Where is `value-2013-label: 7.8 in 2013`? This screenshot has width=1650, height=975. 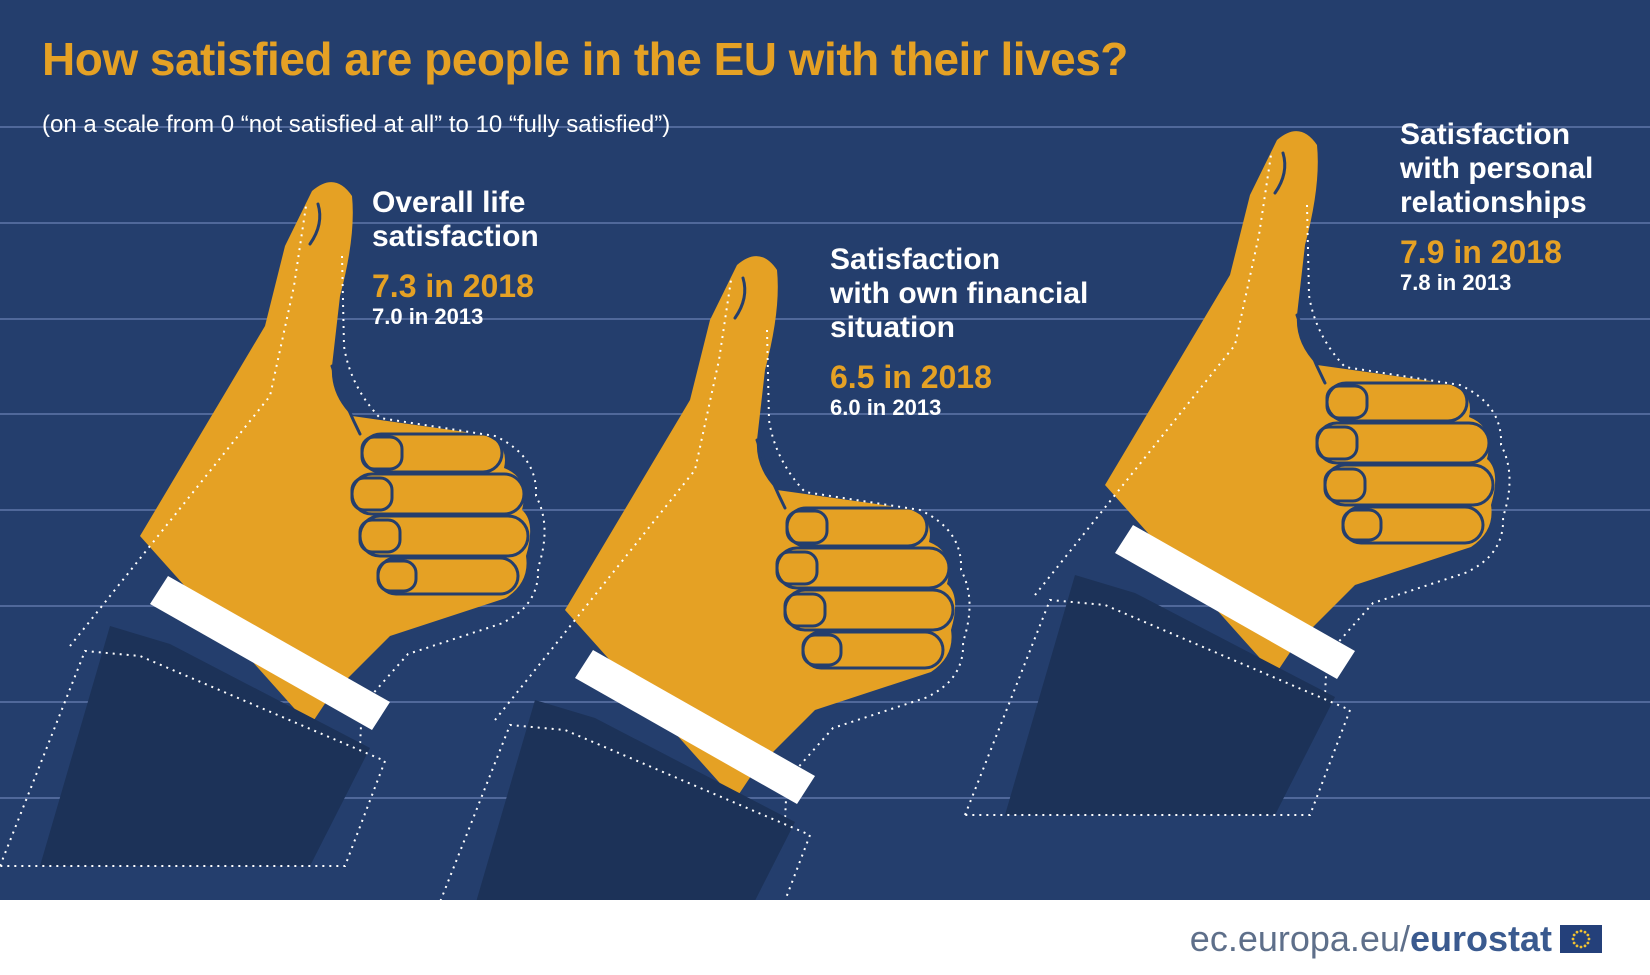 value-2013-label: 7.8 in 2013 is located at coordinates (1456, 282).